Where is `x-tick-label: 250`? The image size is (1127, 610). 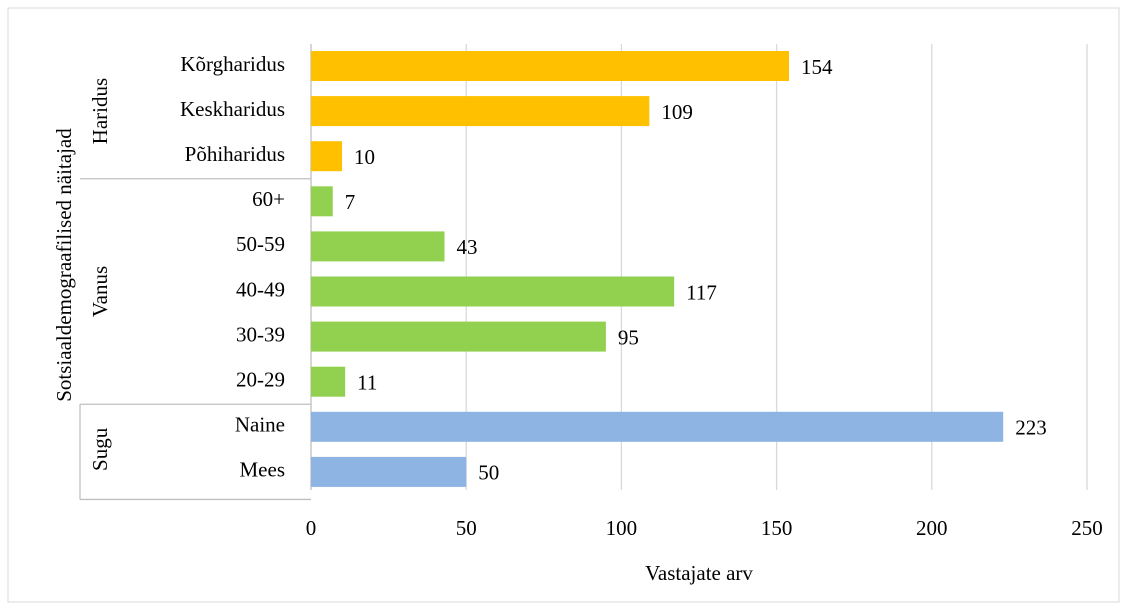
x-tick-label: 250 is located at coordinates (1087, 528).